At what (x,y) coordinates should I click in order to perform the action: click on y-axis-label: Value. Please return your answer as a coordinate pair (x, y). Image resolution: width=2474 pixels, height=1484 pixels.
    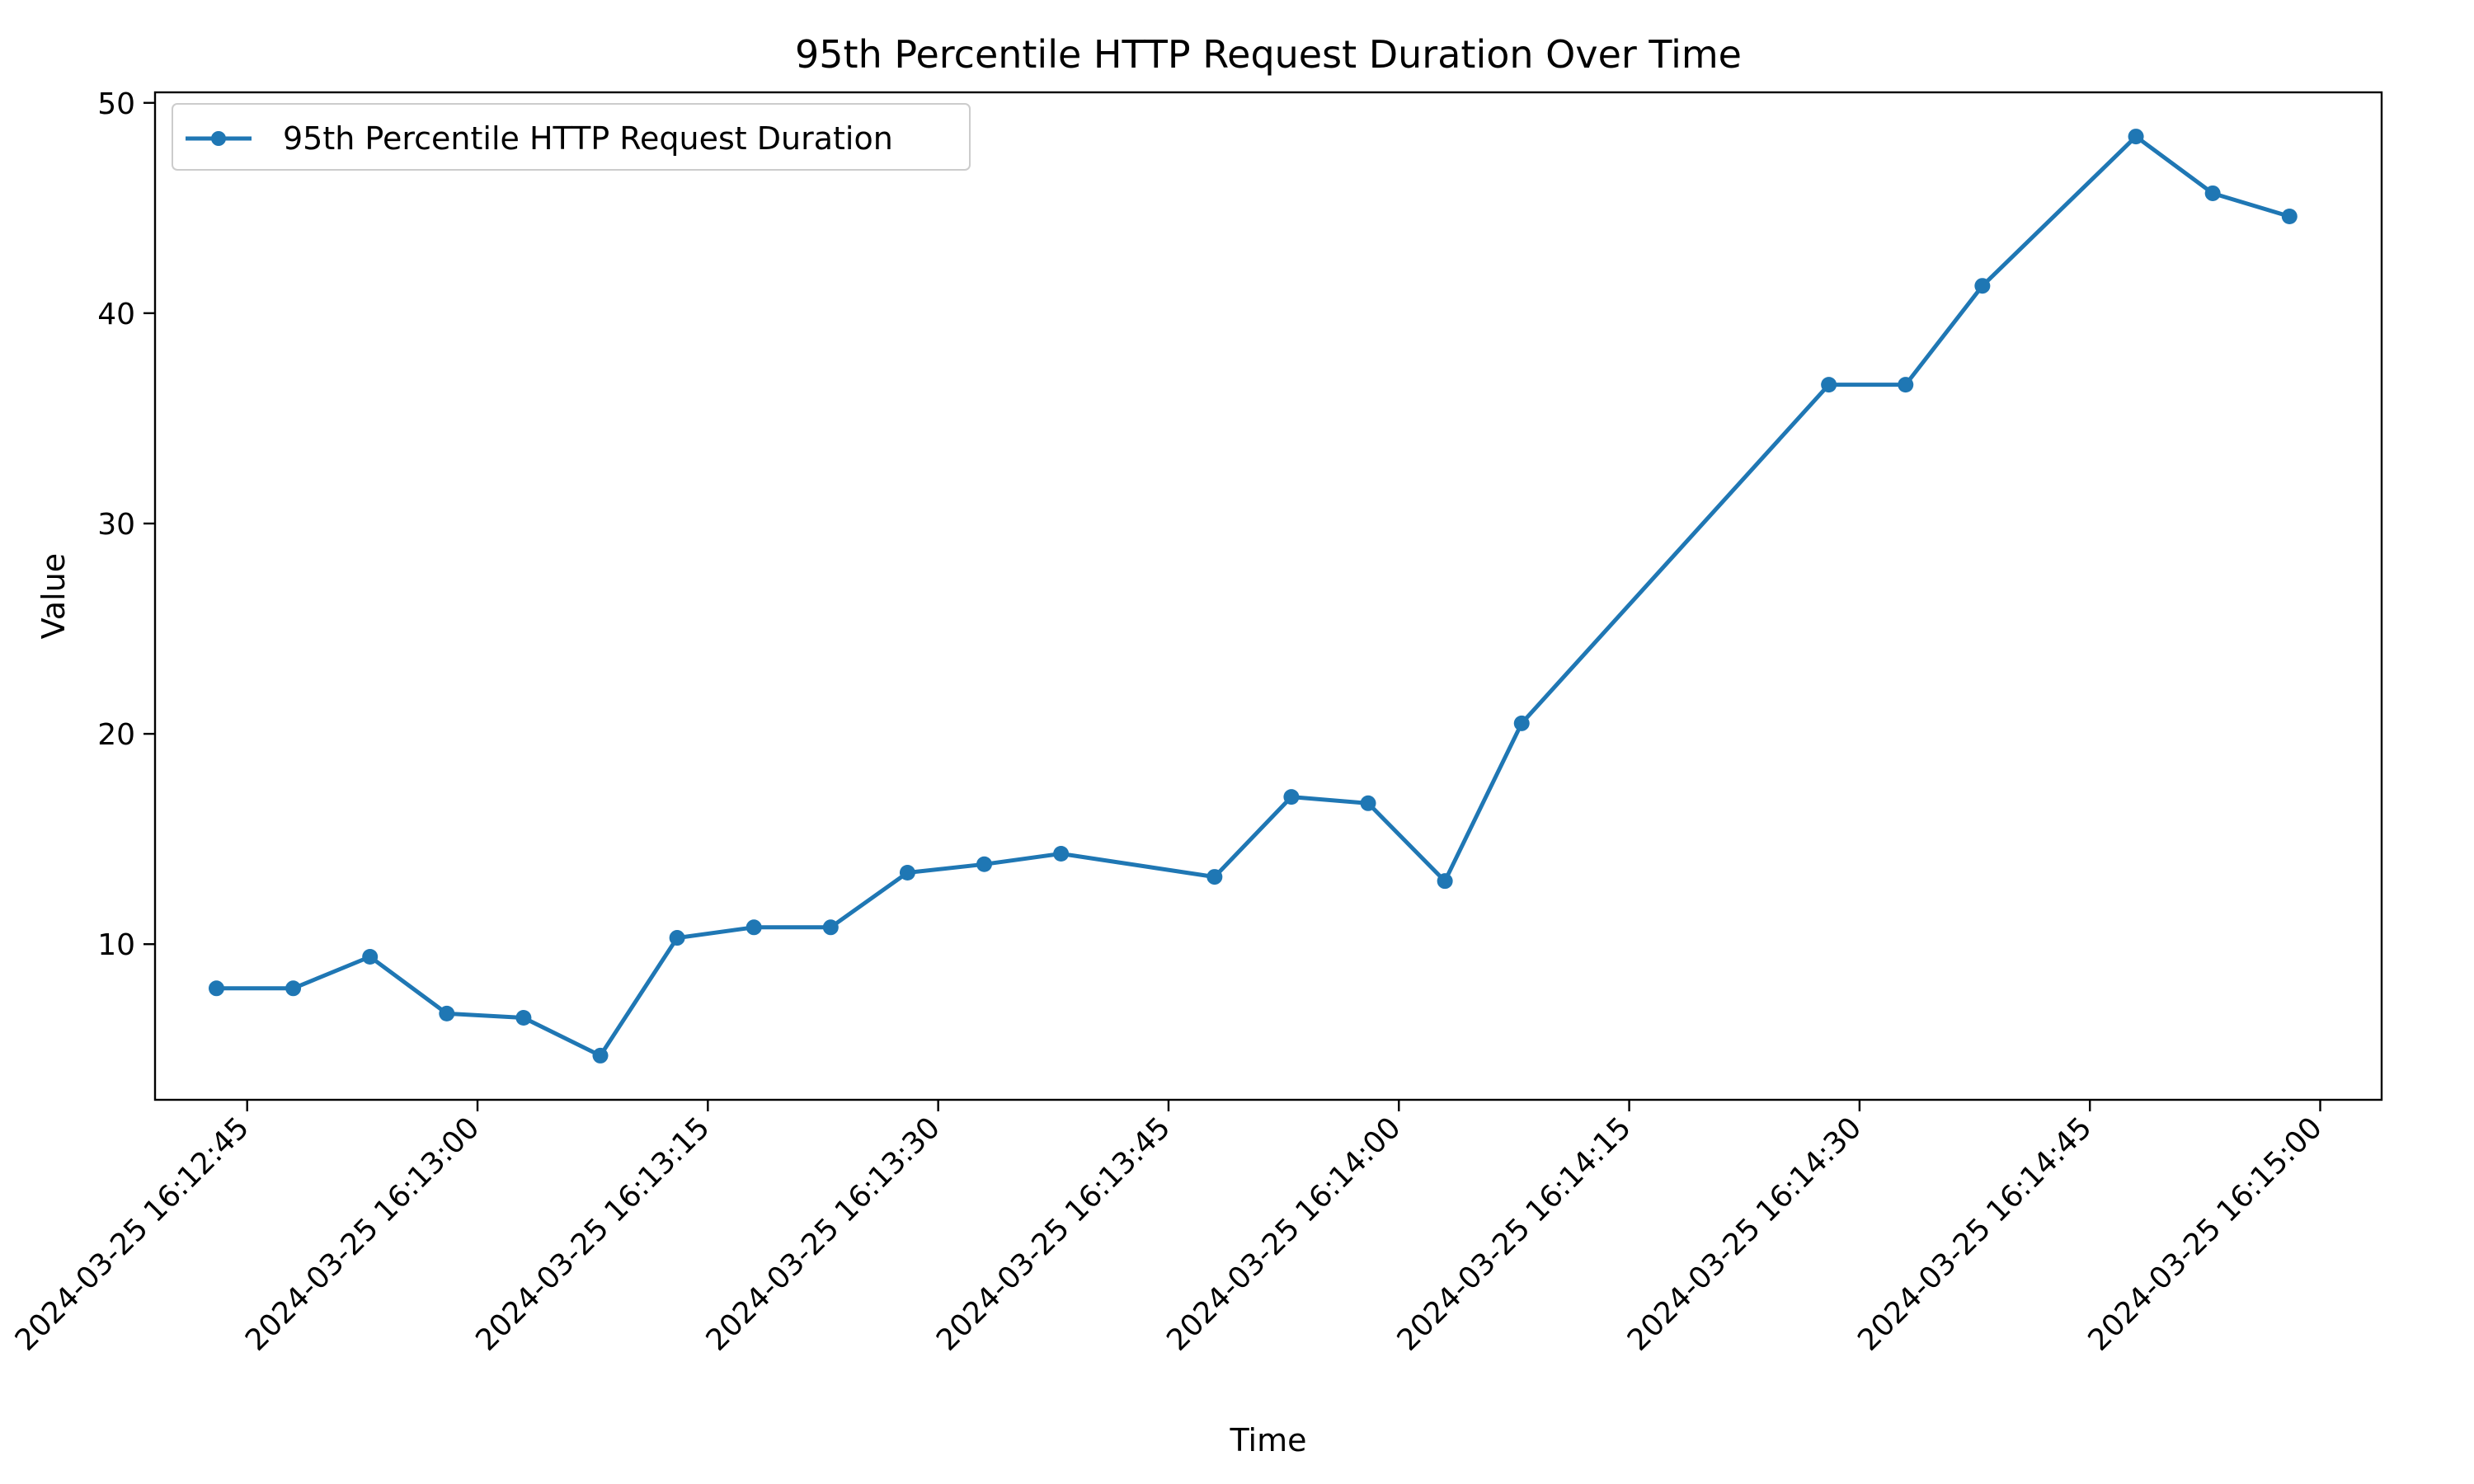
    Looking at the image, I should click on (53, 596).